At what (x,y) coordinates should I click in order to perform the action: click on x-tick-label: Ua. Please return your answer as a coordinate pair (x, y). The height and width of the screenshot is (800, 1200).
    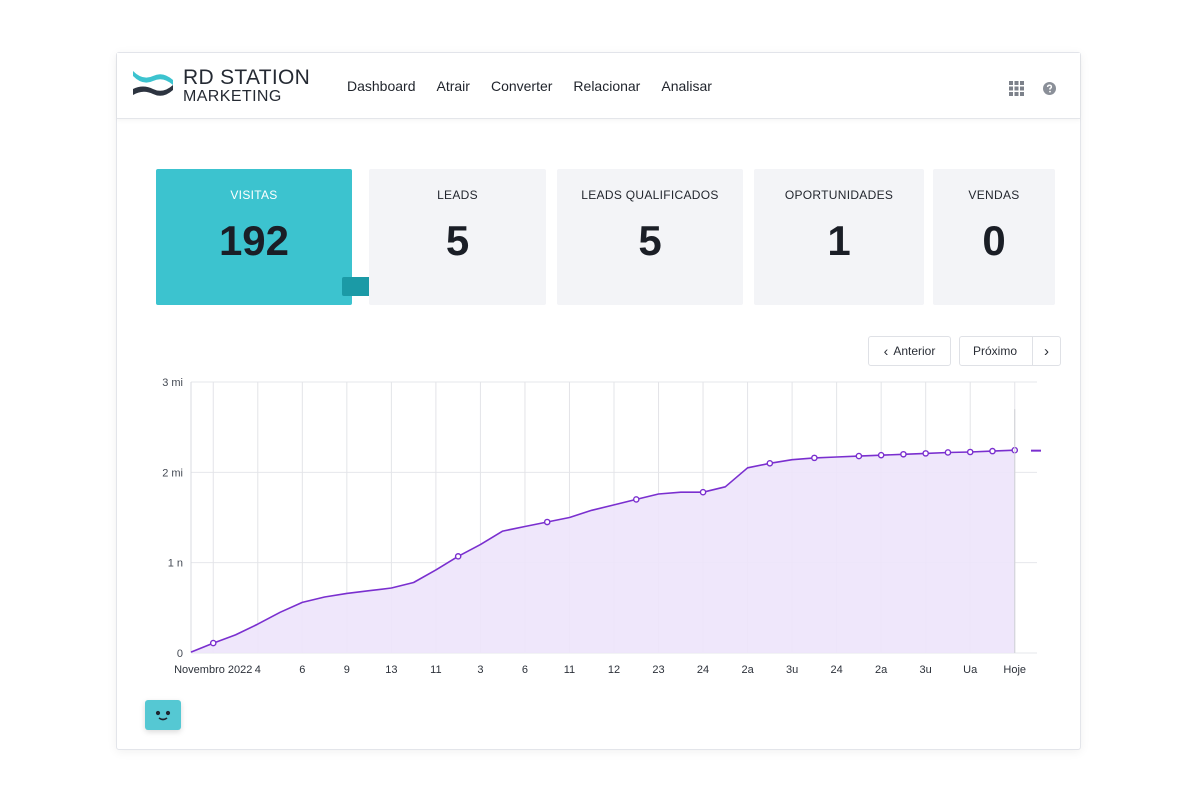
    Looking at the image, I should click on (970, 670).